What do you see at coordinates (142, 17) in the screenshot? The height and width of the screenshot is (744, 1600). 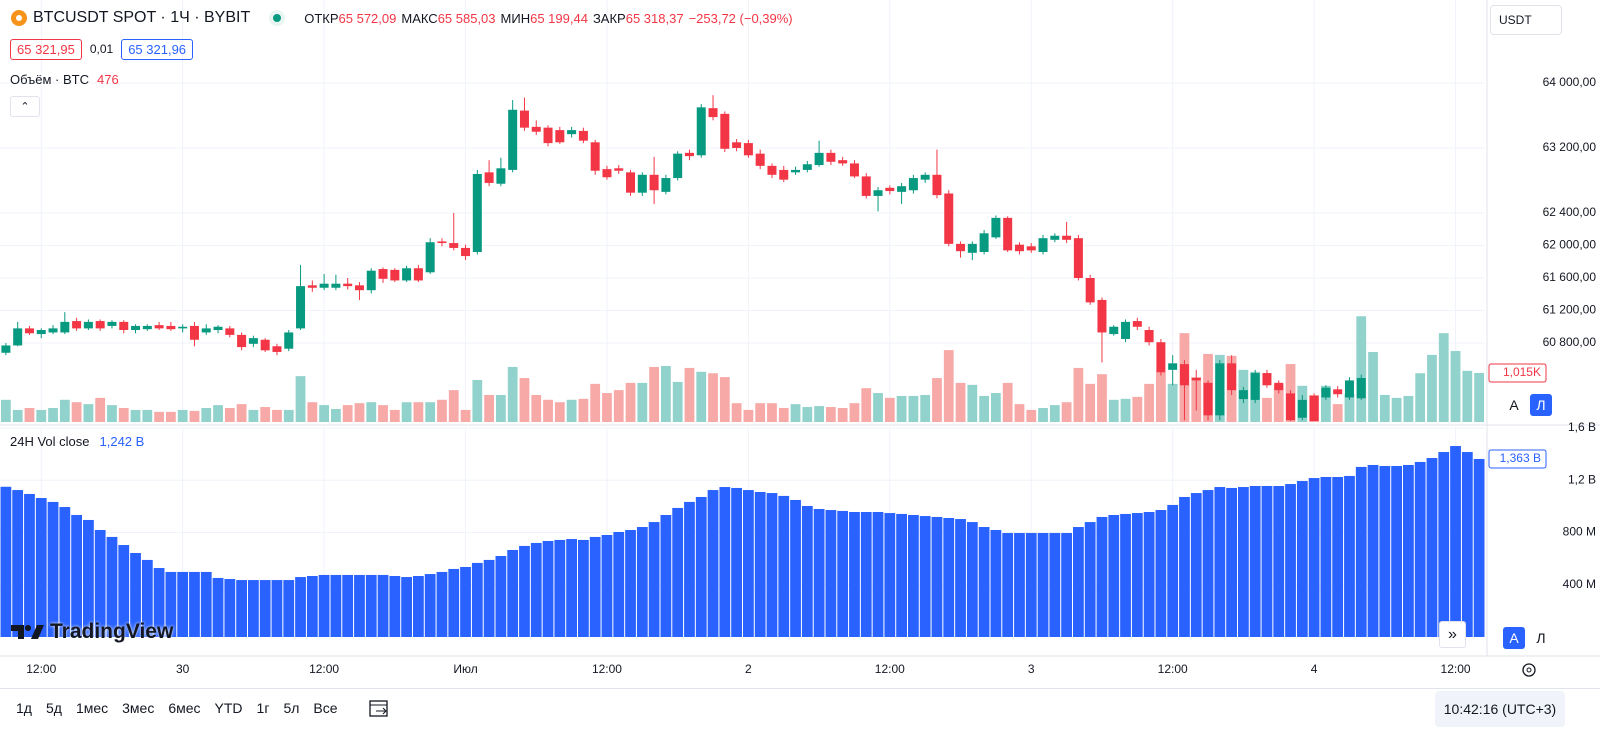 I see `symbol: BTCUSDT SPOT · 1Ч · BYBIT` at bounding box center [142, 17].